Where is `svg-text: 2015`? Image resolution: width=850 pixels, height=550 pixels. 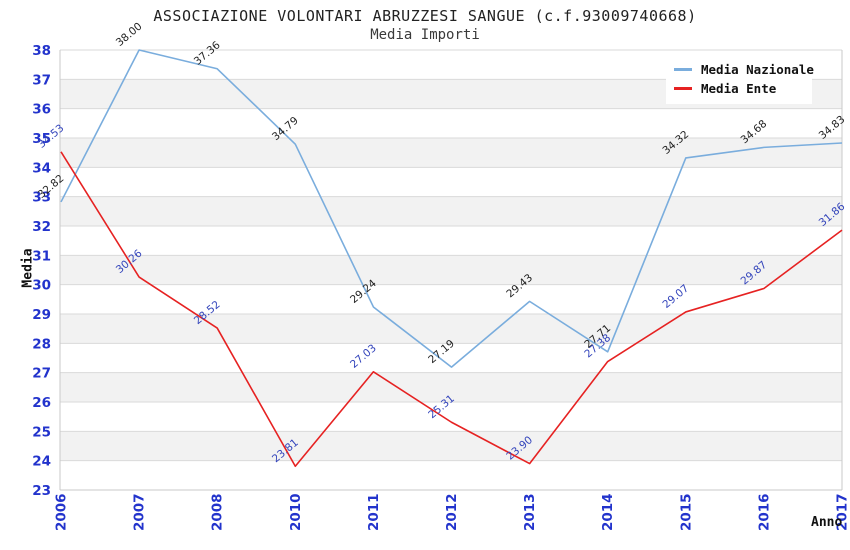
svg-text: 2015 is located at coordinates (686, 512).